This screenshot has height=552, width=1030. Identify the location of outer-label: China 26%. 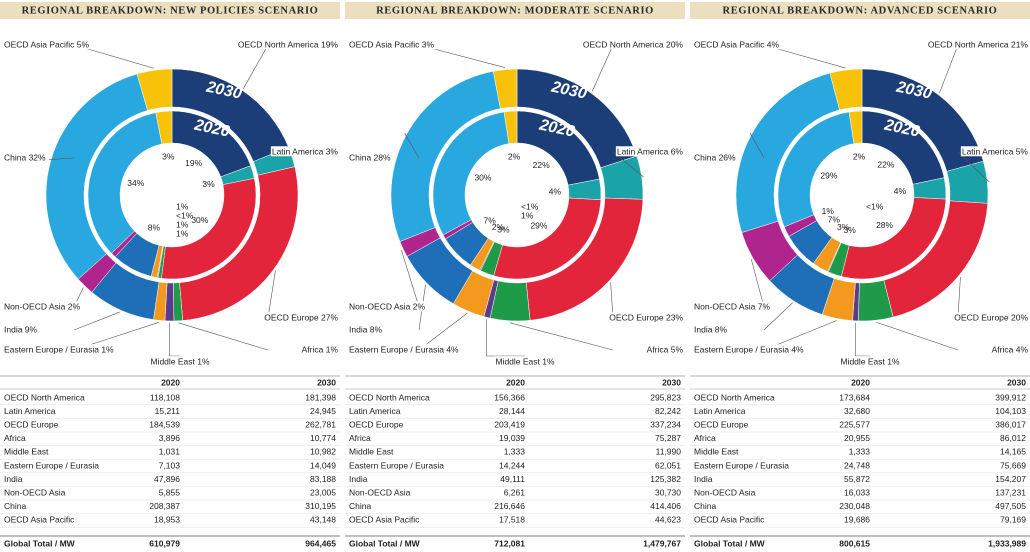
(715, 157).